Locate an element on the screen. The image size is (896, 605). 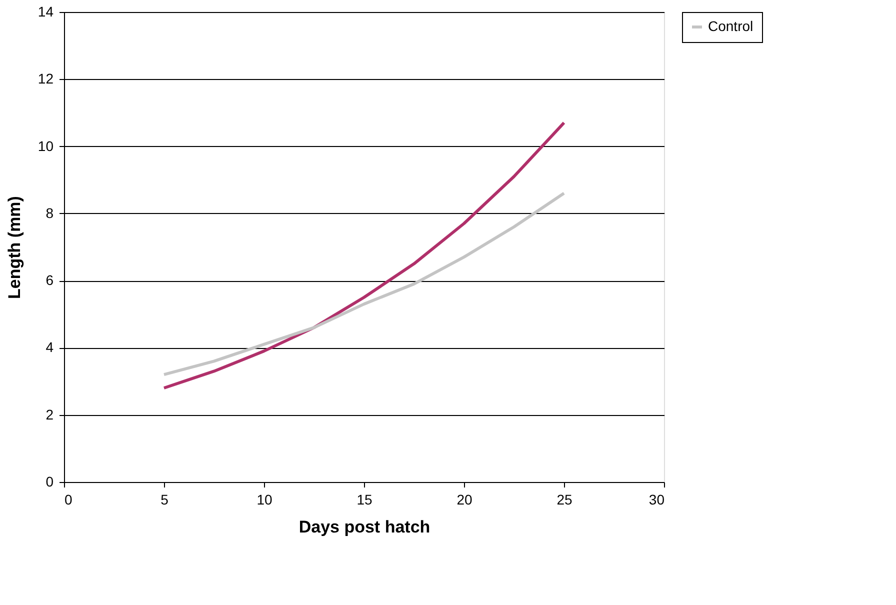
x-tick-label: 10 is located at coordinates (264, 500).